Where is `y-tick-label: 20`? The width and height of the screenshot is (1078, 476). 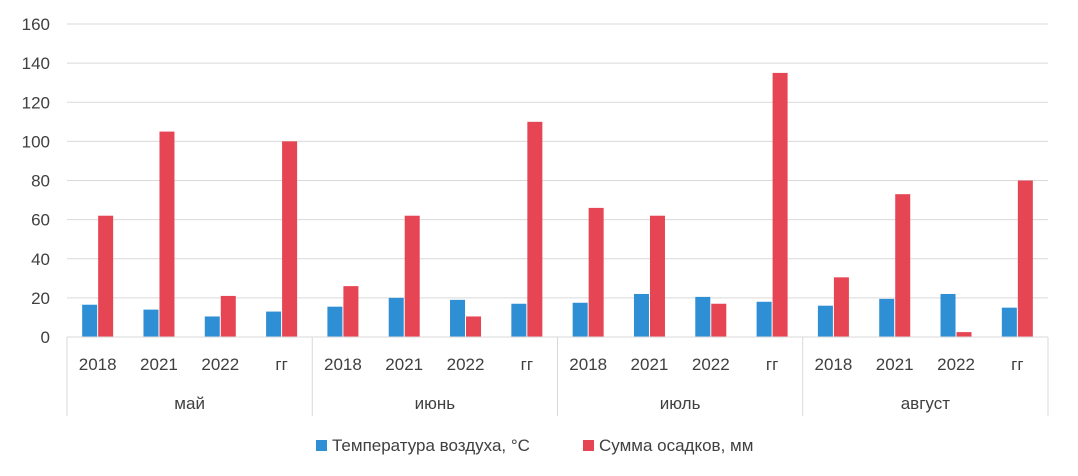
y-tick-label: 20 is located at coordinates (40, 298).